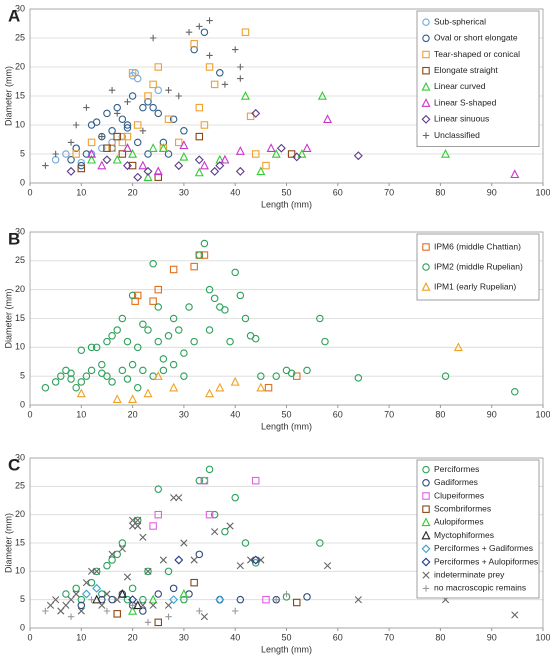 The height and width of the screenshot is (661, 550). I want to click on panel-label: A, so click(14, 15).